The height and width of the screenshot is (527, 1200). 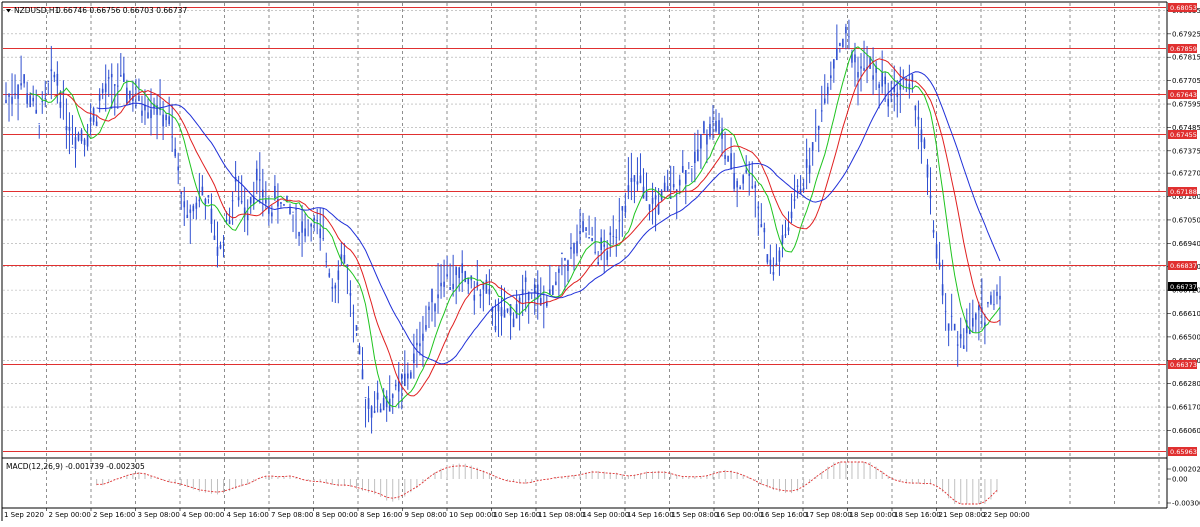 I want to click on price-tick-label: 0.66610, so click(x=1186, y=314).